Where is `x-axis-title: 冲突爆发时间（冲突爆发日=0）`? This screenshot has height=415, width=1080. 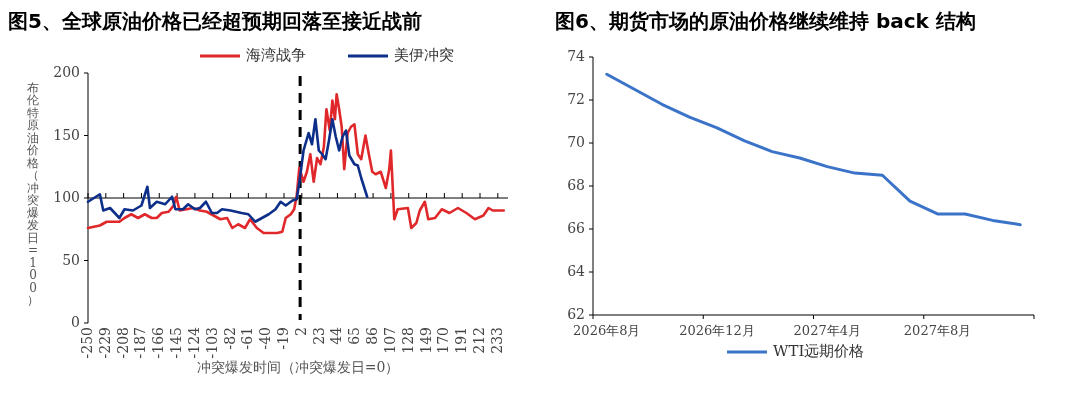
x-axis-title: 冲突爆发时间（冲突爆发日=0） is located at coordinates (298, 367).